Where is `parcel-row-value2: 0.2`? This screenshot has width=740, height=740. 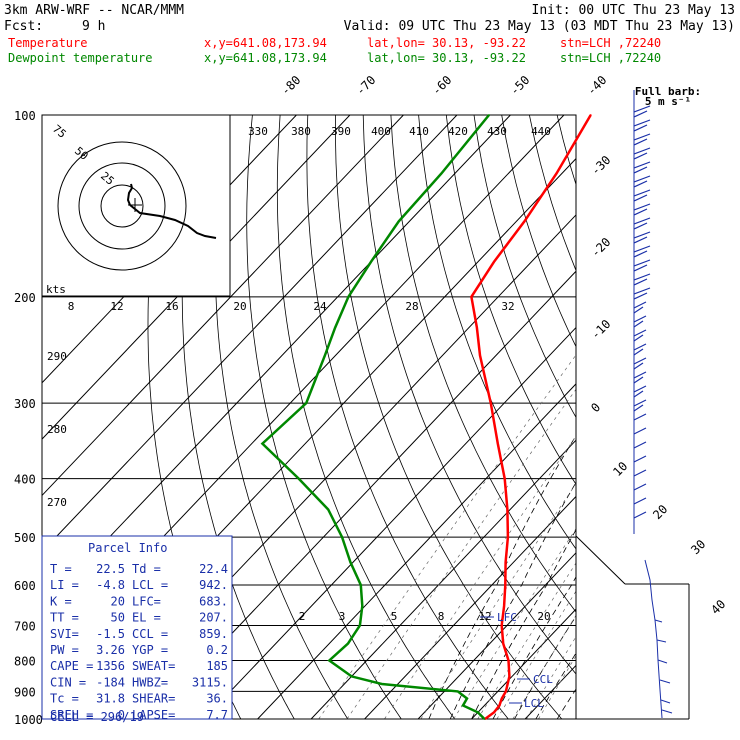 parcel-row-value2: 0.2 is located at coordinates (217, 650).